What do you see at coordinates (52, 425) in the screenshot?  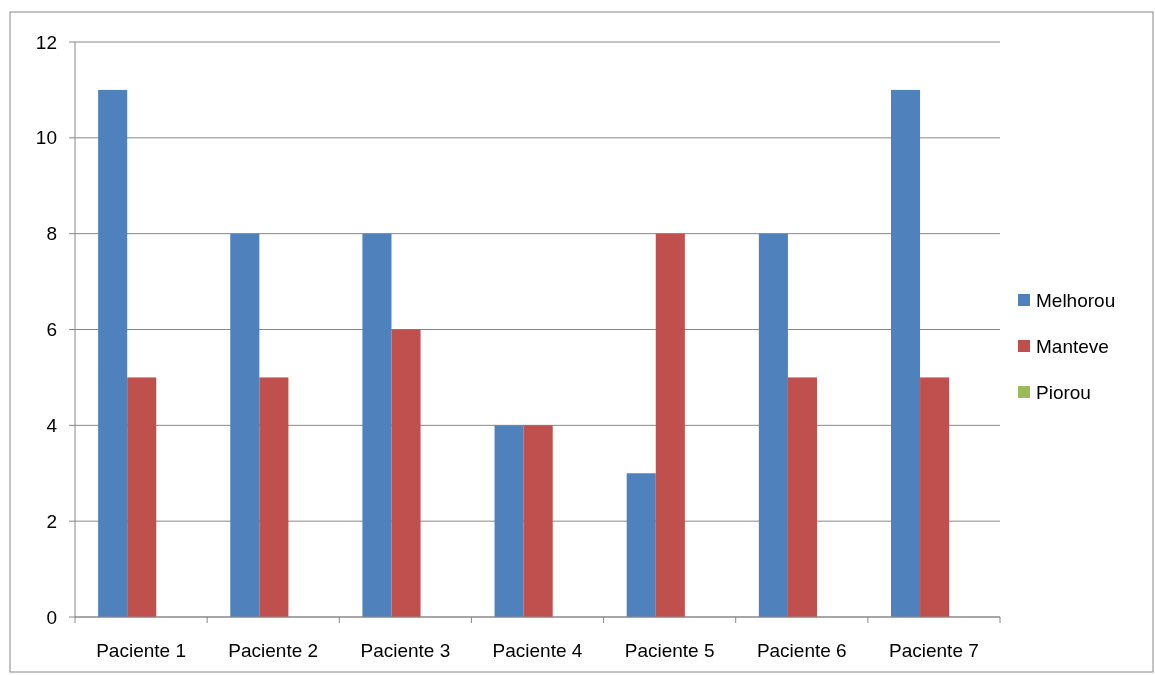 I see `y-tick-label: 4` at bounding box center [52, 425].